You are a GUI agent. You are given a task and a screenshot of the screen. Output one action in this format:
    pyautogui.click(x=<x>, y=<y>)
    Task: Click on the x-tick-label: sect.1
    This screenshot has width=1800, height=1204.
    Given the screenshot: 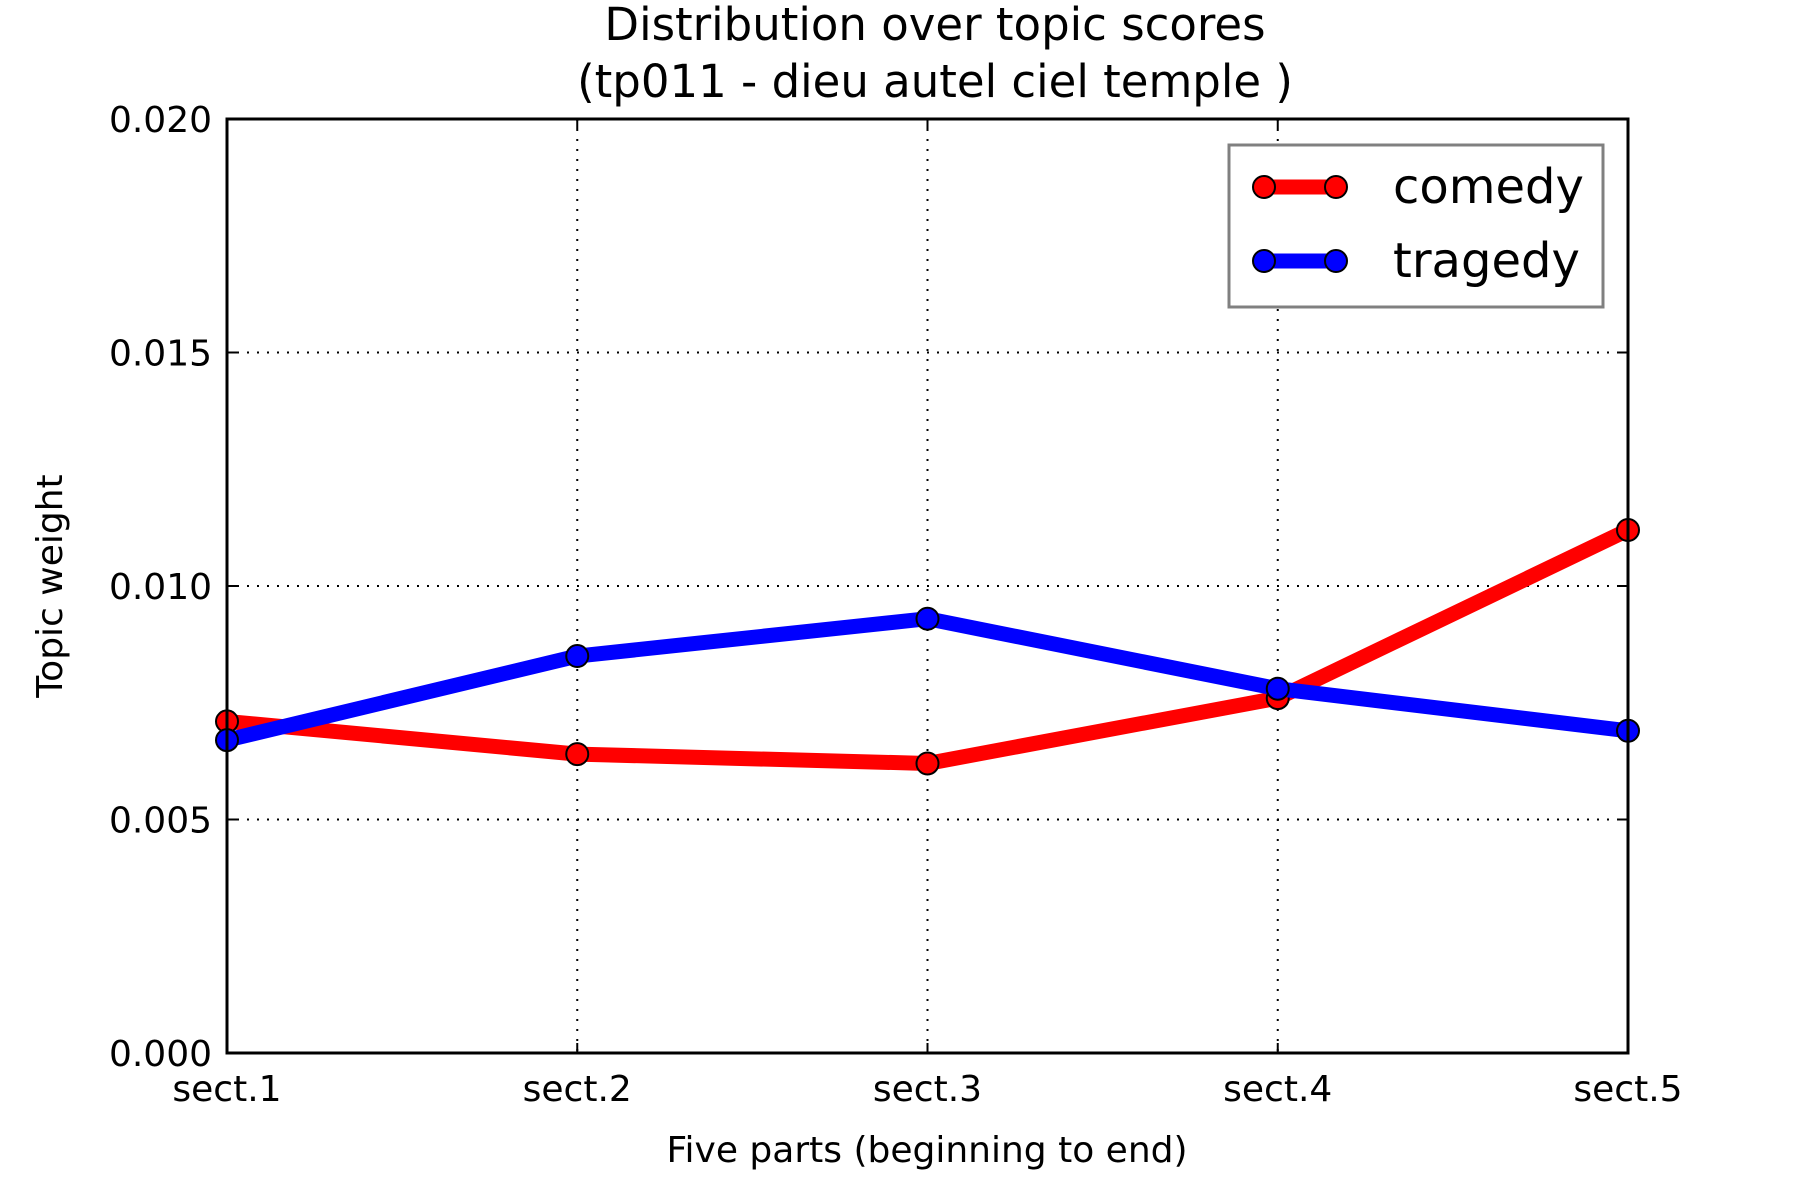 What is the action you would take?
    pyautogui.click(x=226, y=1089)
    